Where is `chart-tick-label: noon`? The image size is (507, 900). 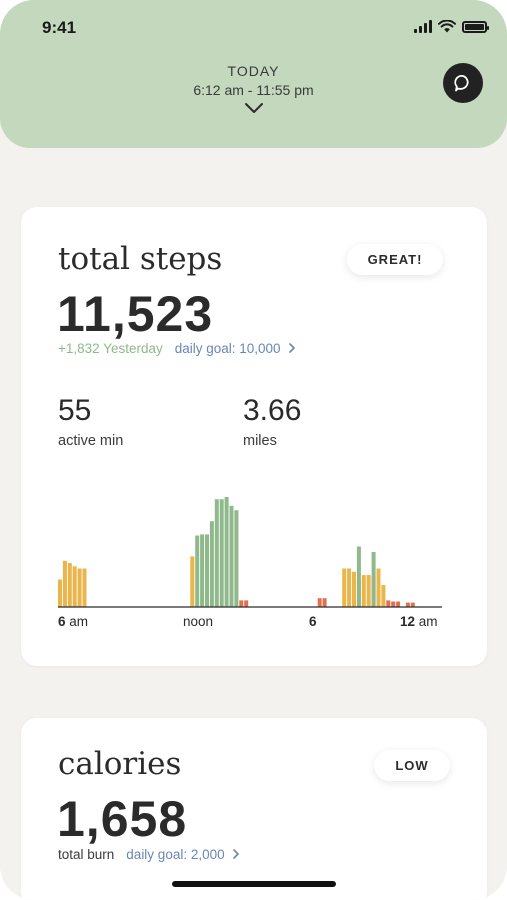
chart-tick-label: noon is located at coordinates (198, 621).